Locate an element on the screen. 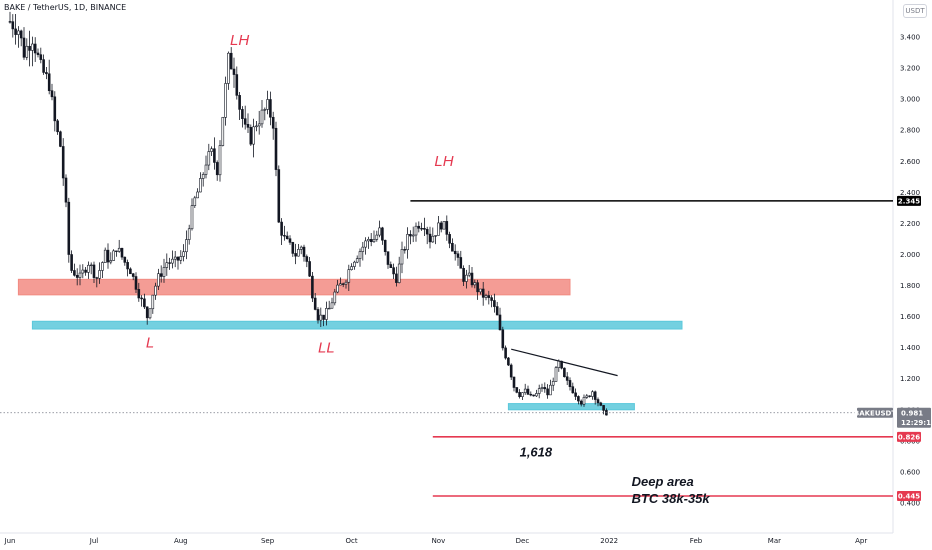  support-zone is located at coordinates (357, 325).